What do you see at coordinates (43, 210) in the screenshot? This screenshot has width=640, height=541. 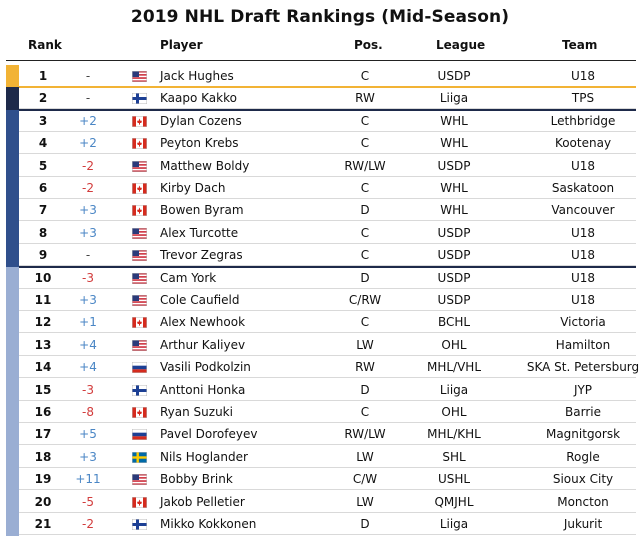 I see `rank-cell: 7` at bounding box center [43, 210].